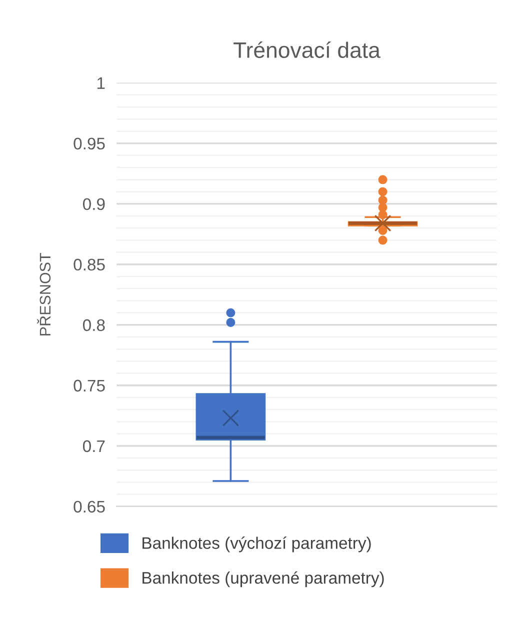 Image resolution: width=507 pixels, height=637 pixels. Describe the element at coordinates (93, 325) in the screenshot. I see `y-tick-label: 0.8` at that location.